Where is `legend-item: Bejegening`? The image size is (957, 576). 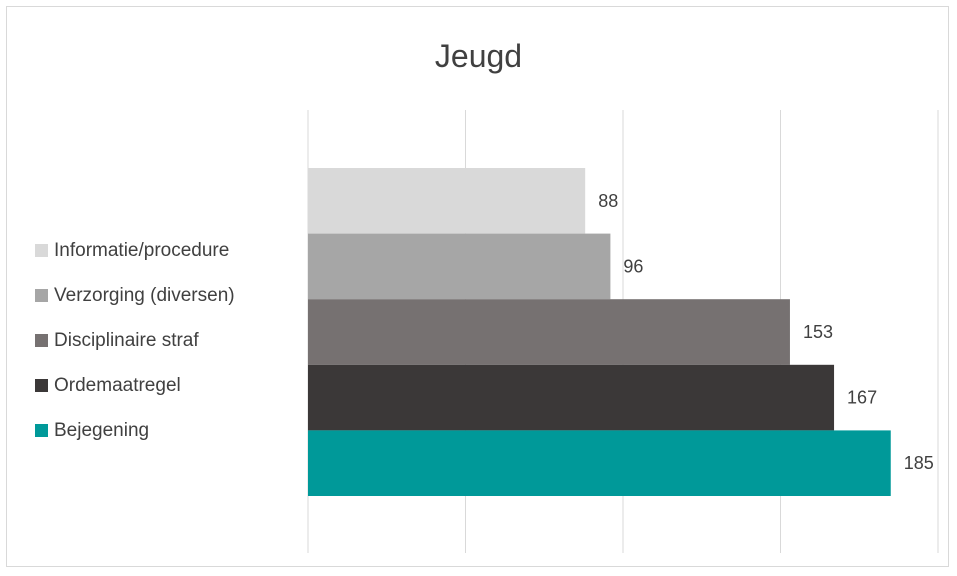
legend-item: Bejegening is located at coordinates (135, 430).